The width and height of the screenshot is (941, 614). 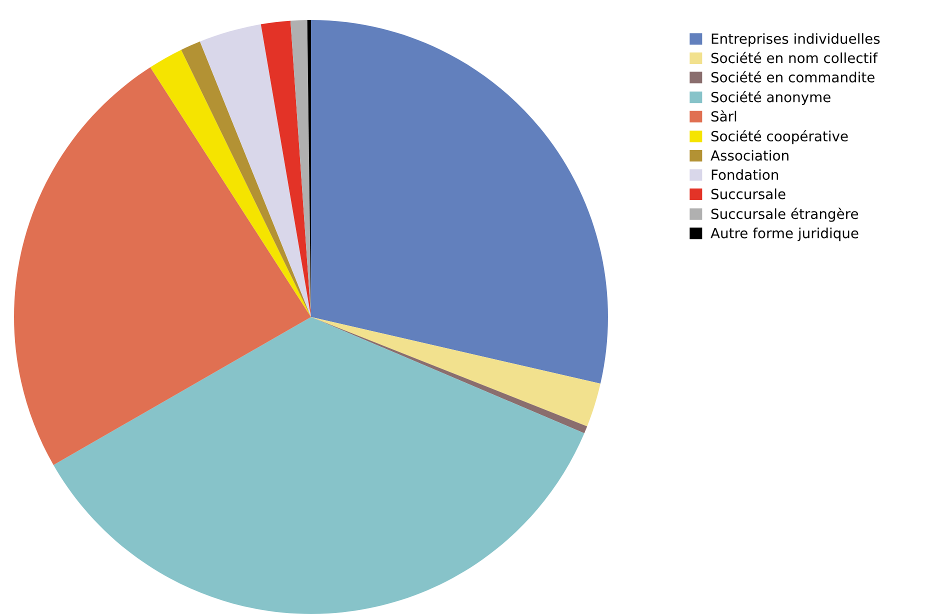 What do you see at coordinates (779, 137) in the screenshot?
I see `legend-label: Société coopérative` at bounding box center [779, 137].